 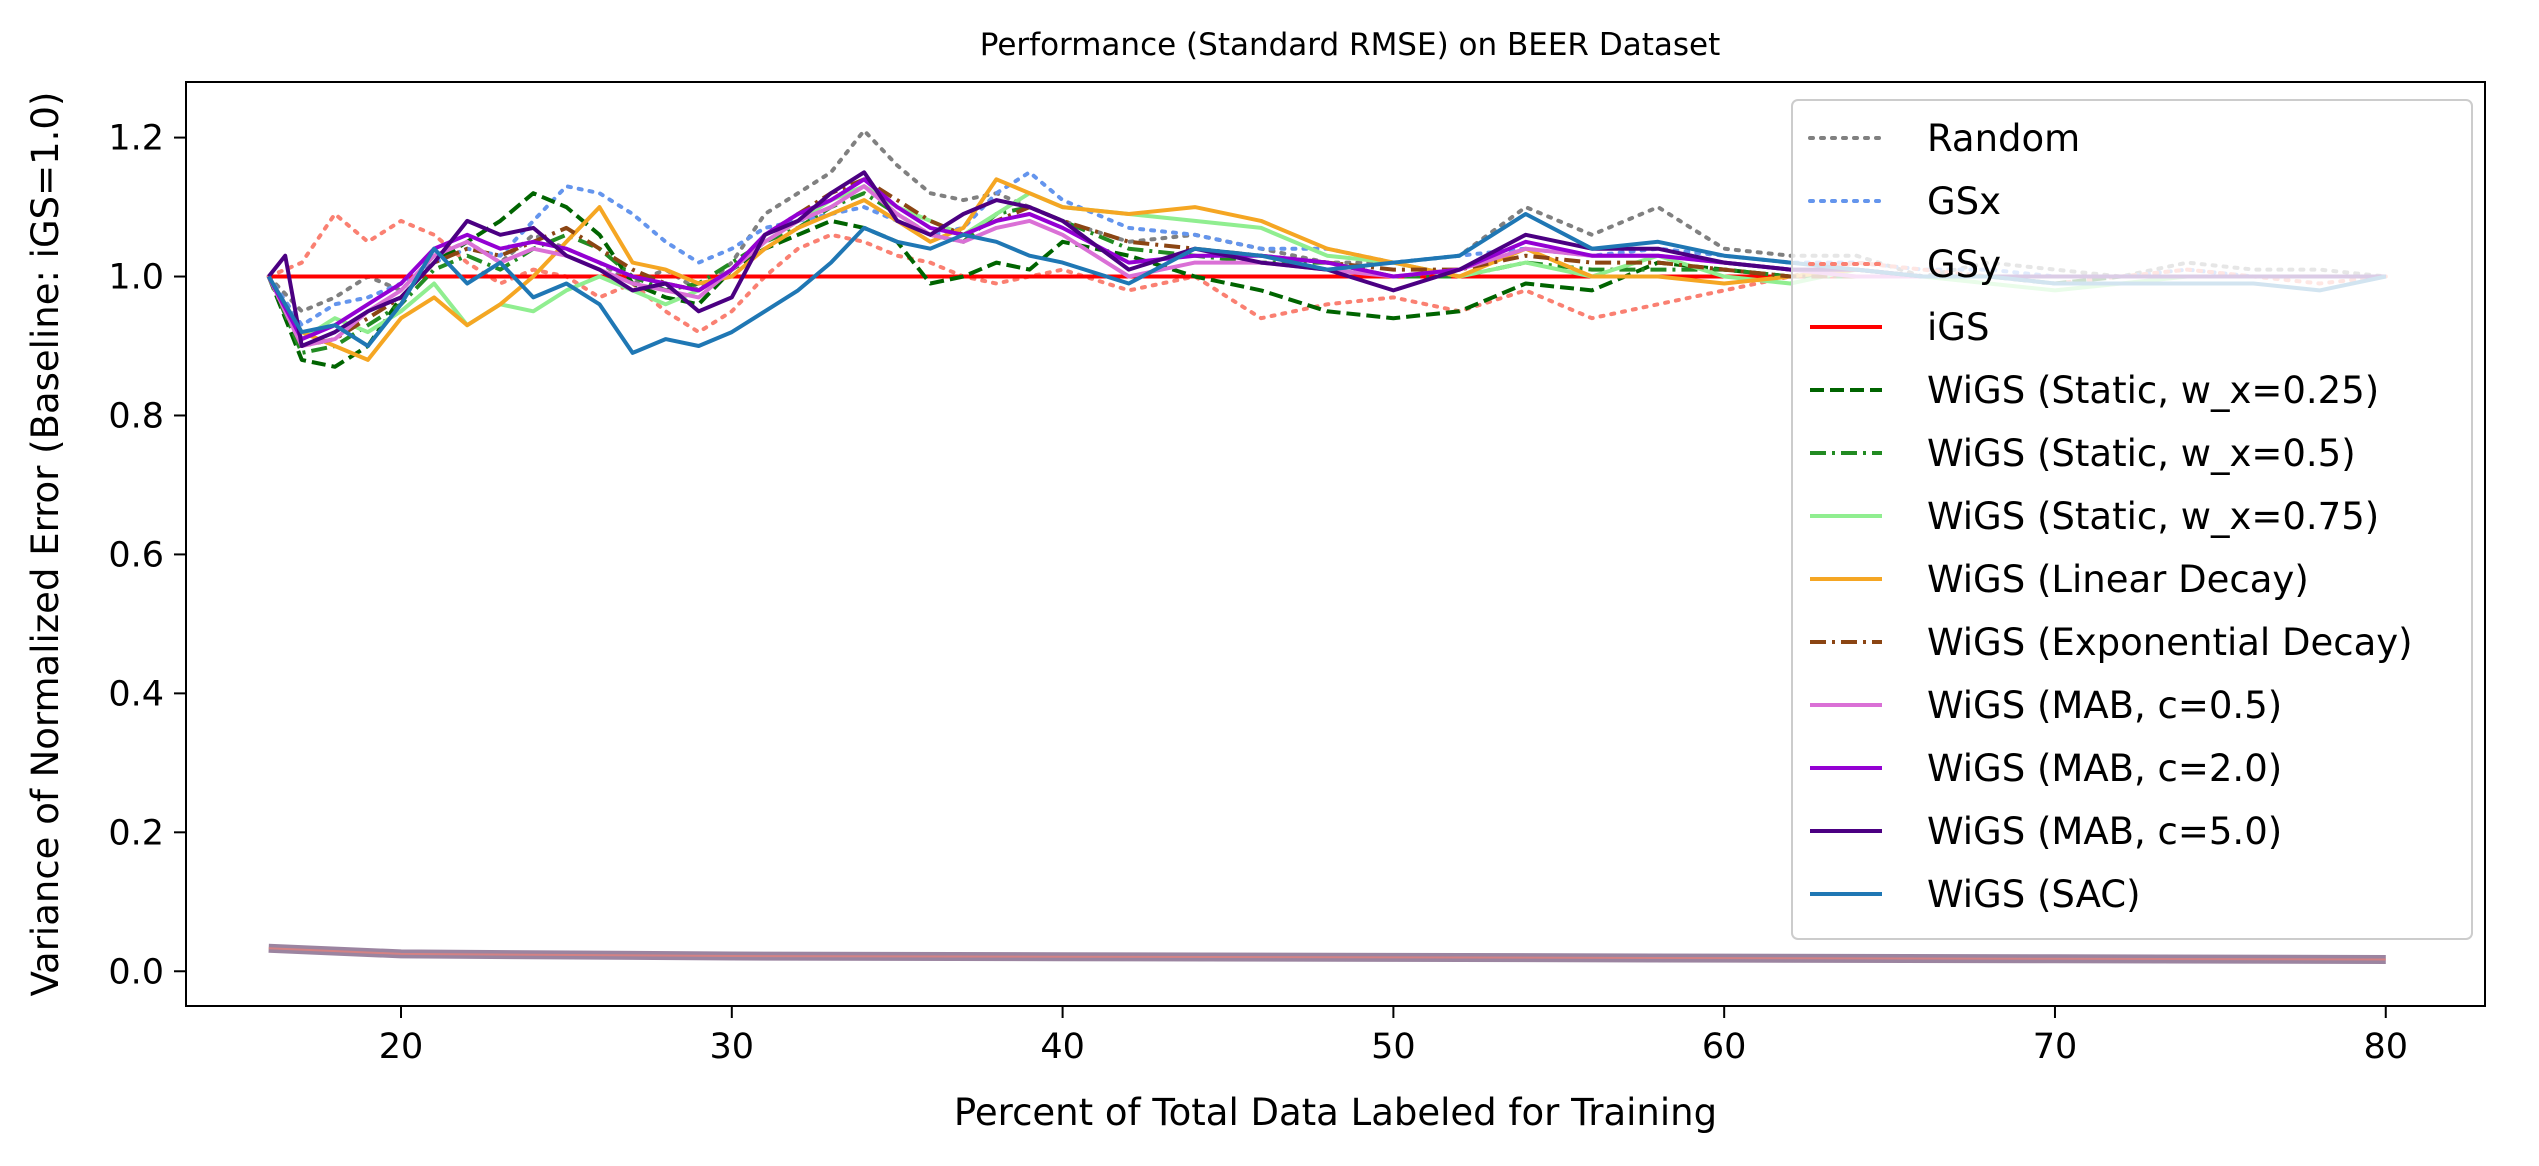 What do you see at coordinates (2104, 705) in the screenshot?
I see `legend-entry-label: WiGS (MAB, c=0.5)` at bounding box center [2104, 705].